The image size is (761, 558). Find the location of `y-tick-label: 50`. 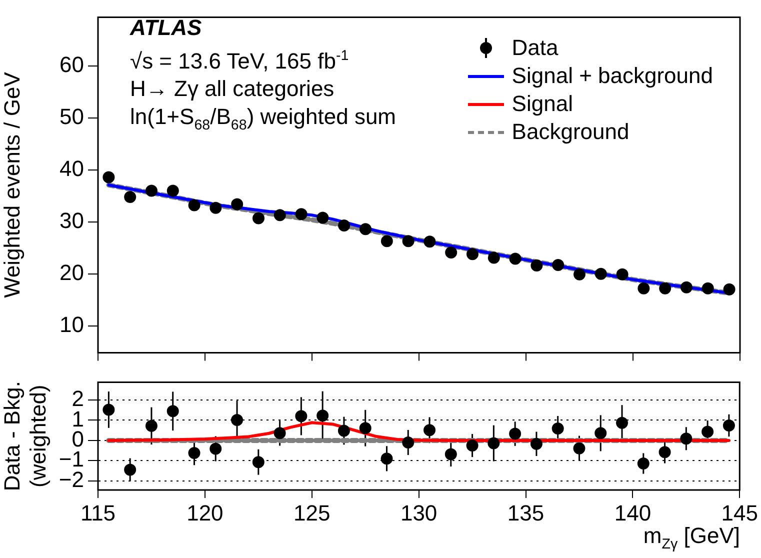

y-tick-label: 50 is located at coordinates (72, 117).